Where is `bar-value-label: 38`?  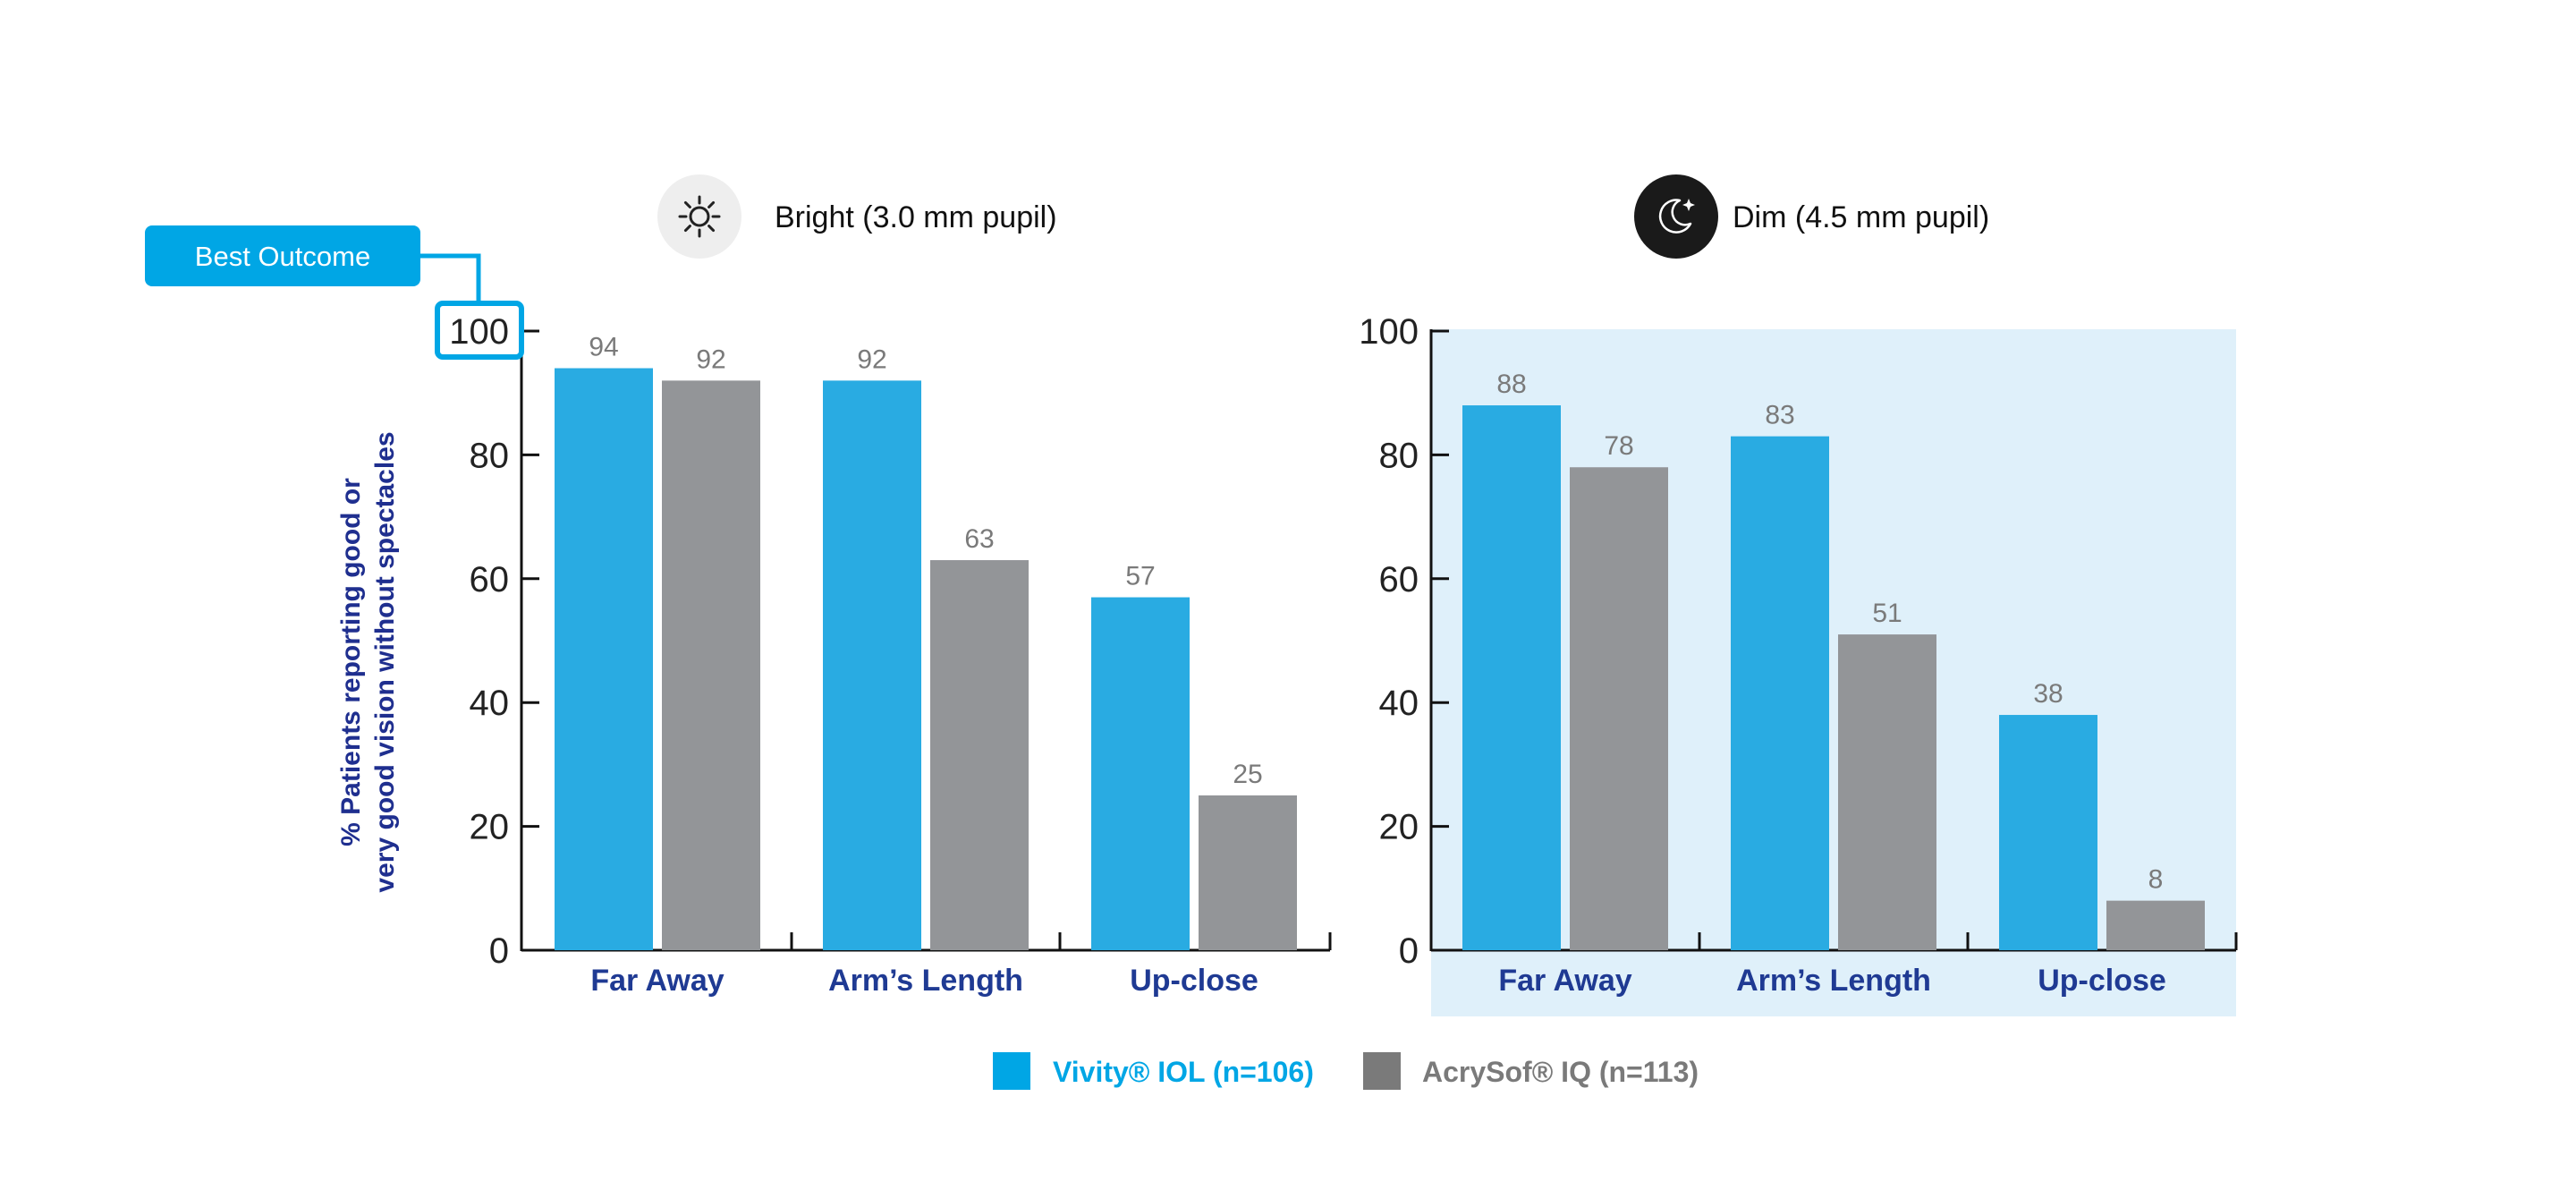 bar-value-label: 38 is located at coordinates (2048, 694).